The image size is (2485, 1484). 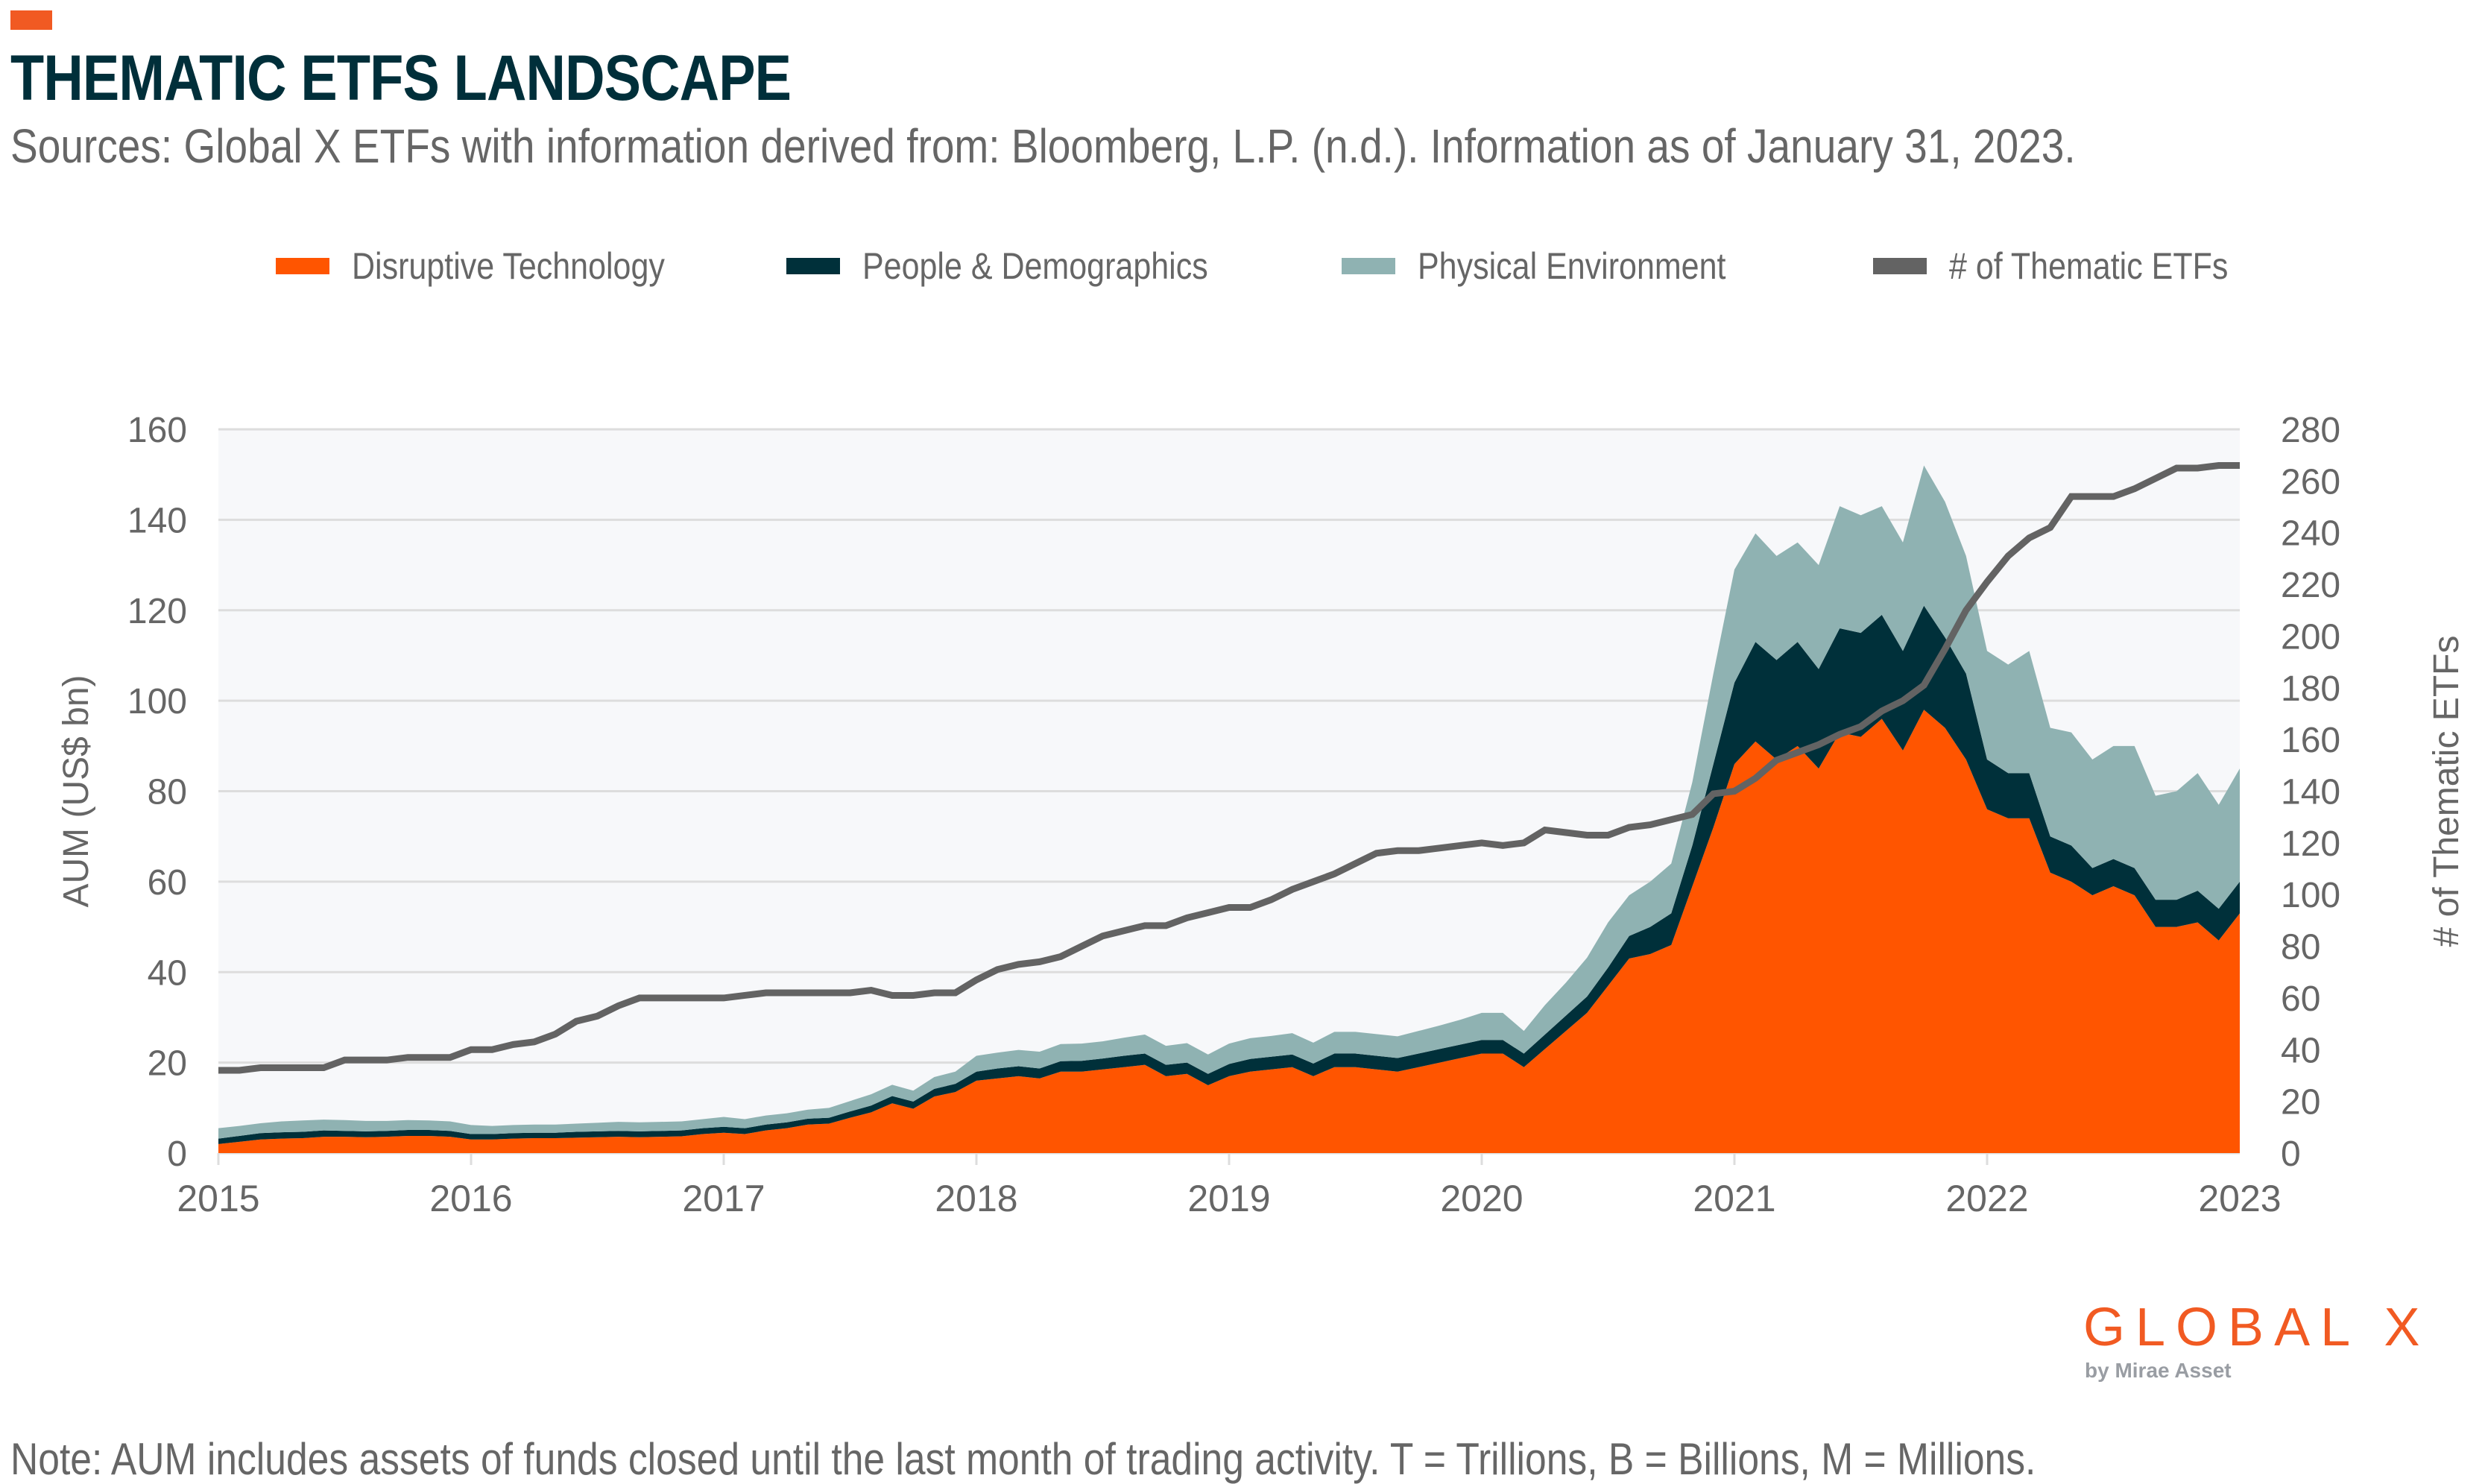 What do you see at coordinates (2089, 266) in the screenshot?
I see `legend-label-thematic-etf-count: # of Thematic ETFs` at bounding box center [2089, 266].